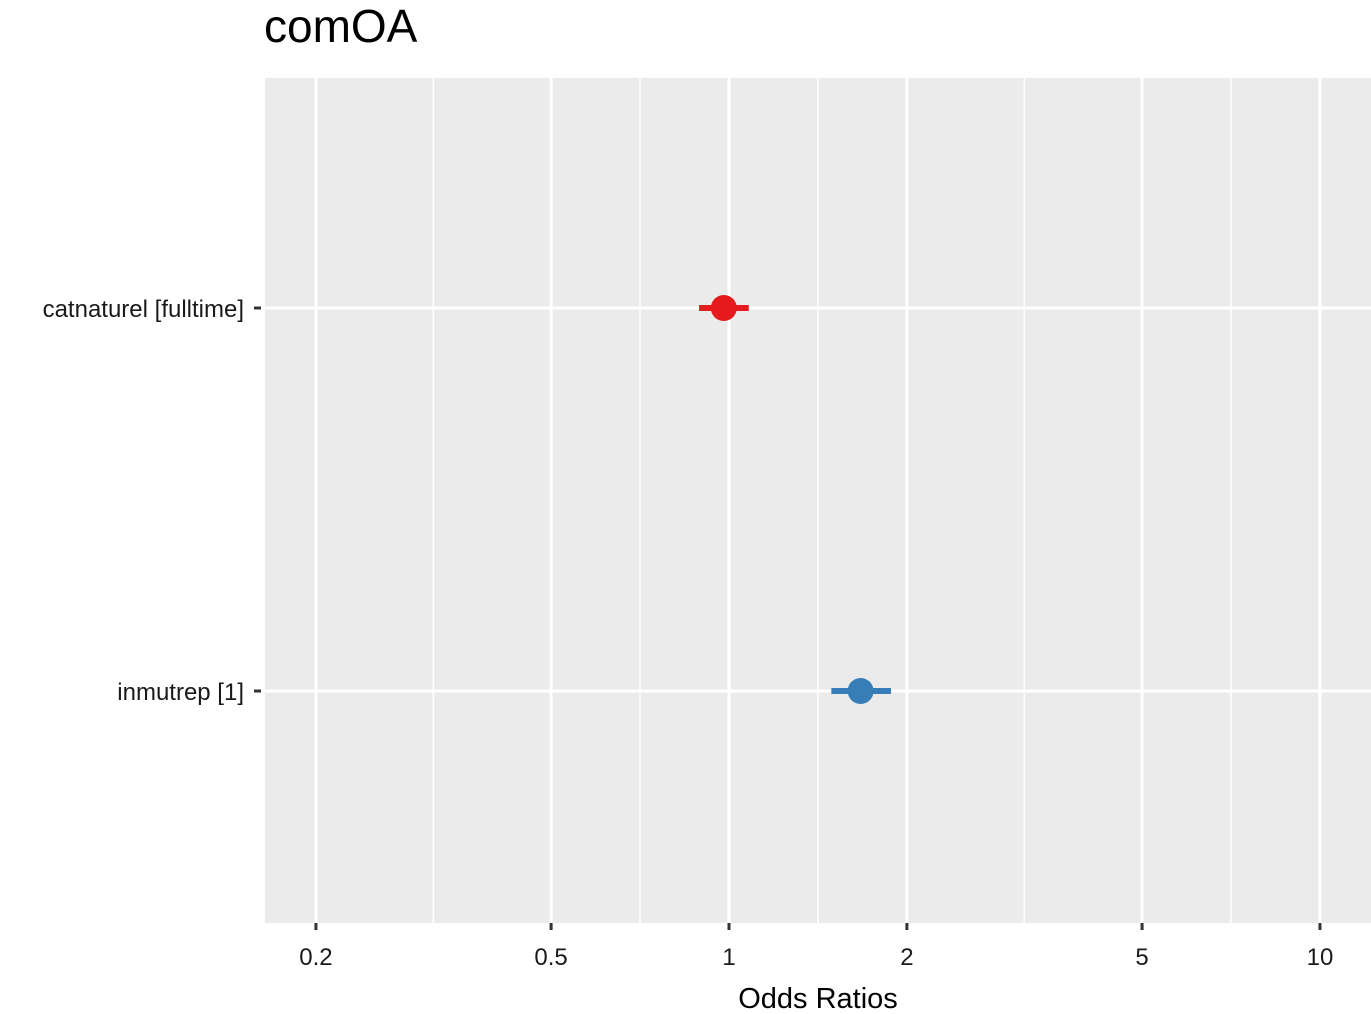 The height and width of the screenshot is (1014, 1371). What do you see at coordinates (550, 957) in the screenshot?
I see `x-tick-label: 0.5` at bounding box center [550, 957].